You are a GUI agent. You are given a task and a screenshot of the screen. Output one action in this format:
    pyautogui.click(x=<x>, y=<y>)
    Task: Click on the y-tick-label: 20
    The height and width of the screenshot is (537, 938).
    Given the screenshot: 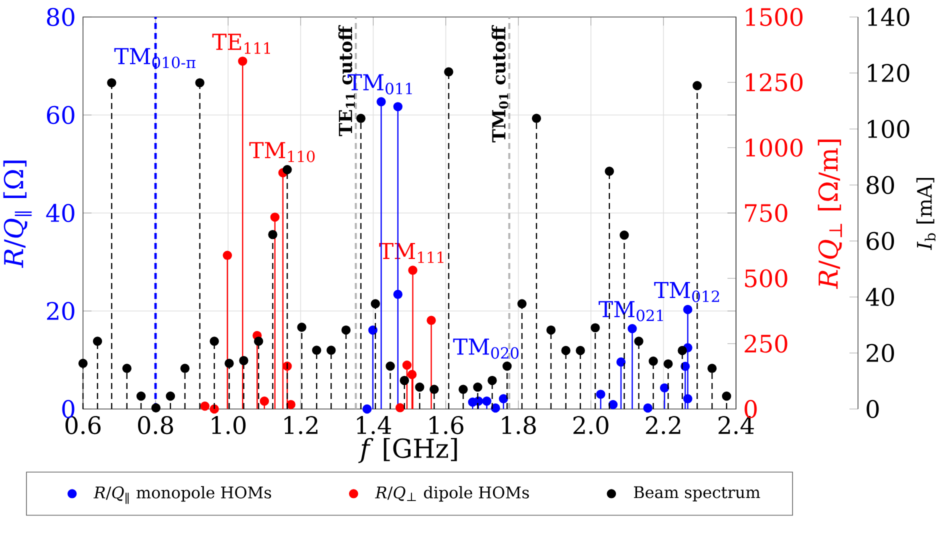 What is the action you would take?
    pyautogui.click(x=60, y=311)
    